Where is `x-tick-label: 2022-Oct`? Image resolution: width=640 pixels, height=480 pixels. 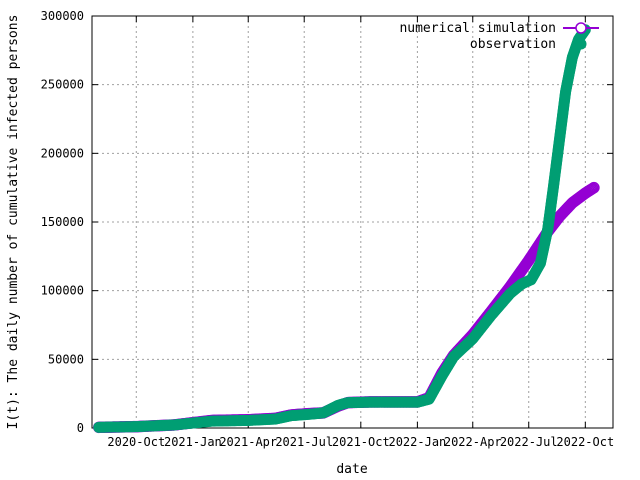 x-tick-label: 2022-Oct is located at coordinates (585, 442).